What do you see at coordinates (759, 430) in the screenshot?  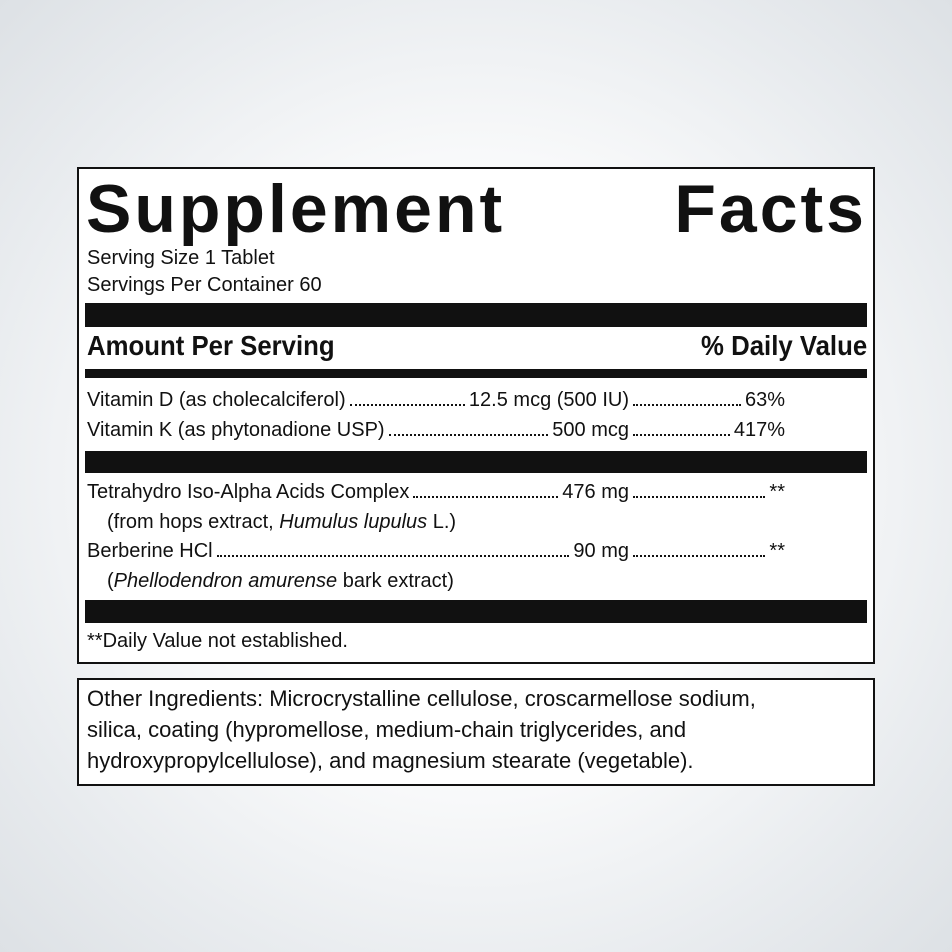 I see `daily-value: 417%` at bounding box center [759, 430].